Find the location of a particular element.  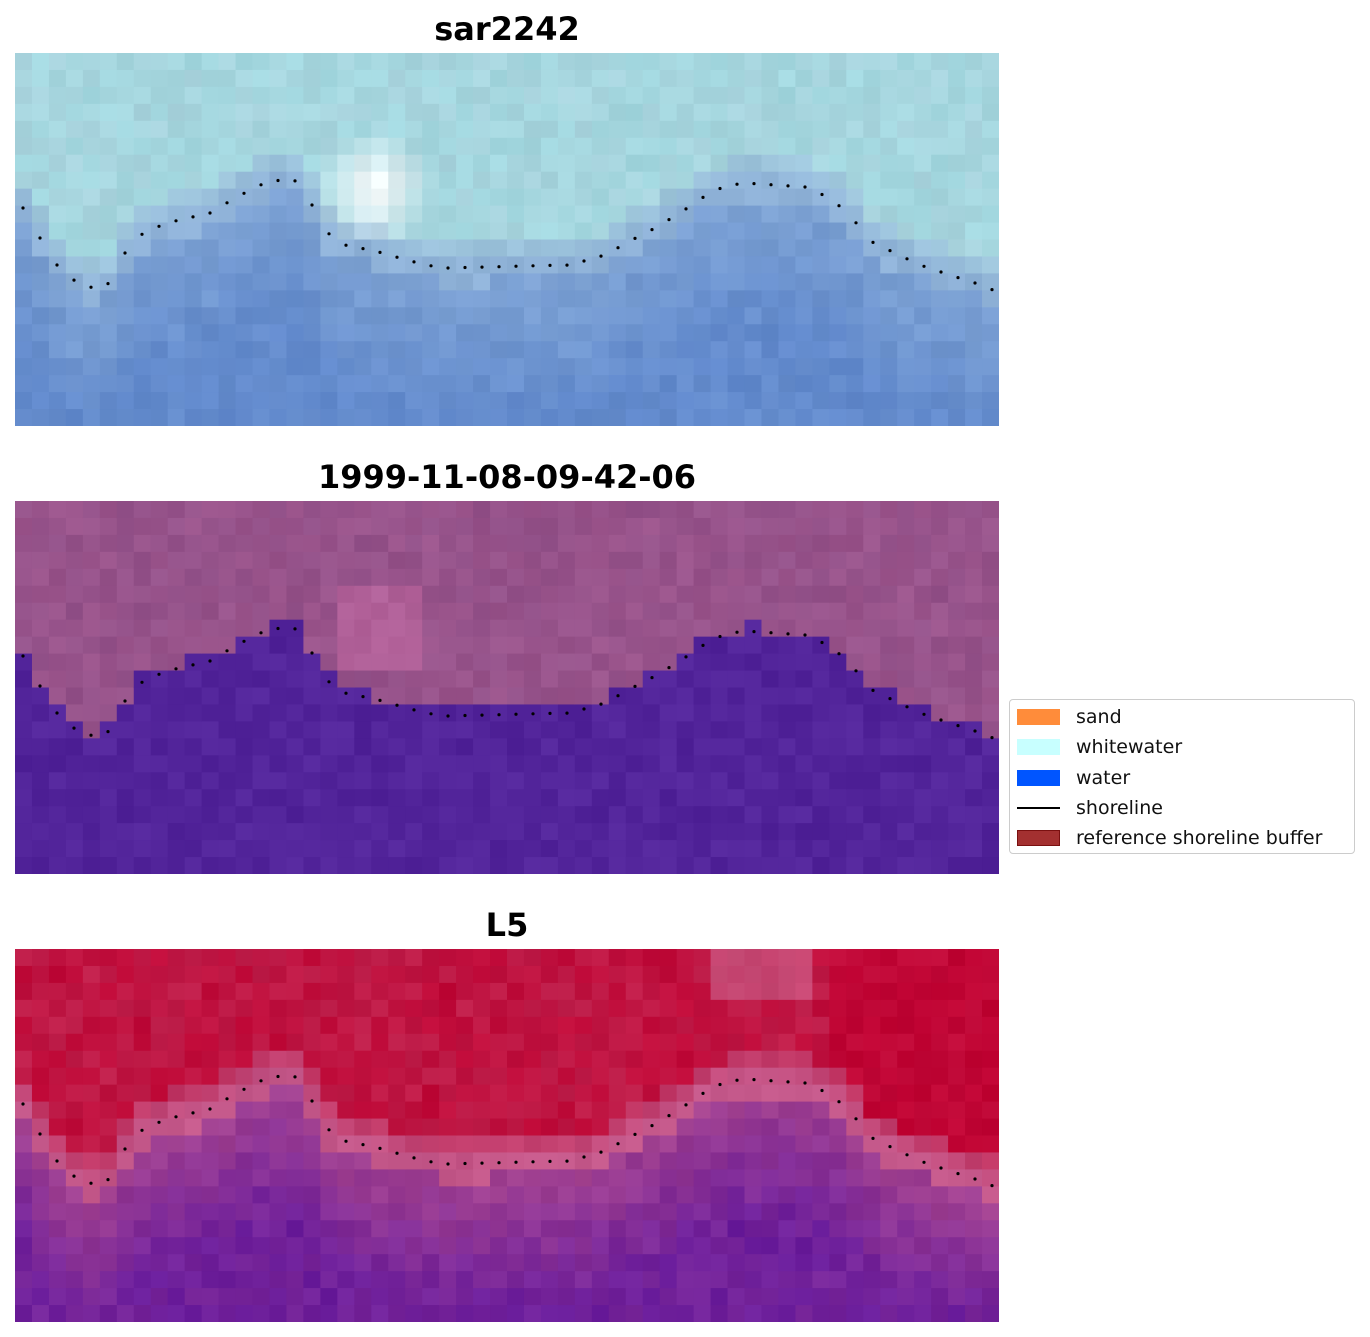

legend-line-shoreline is located at coordinates (1038, 808).